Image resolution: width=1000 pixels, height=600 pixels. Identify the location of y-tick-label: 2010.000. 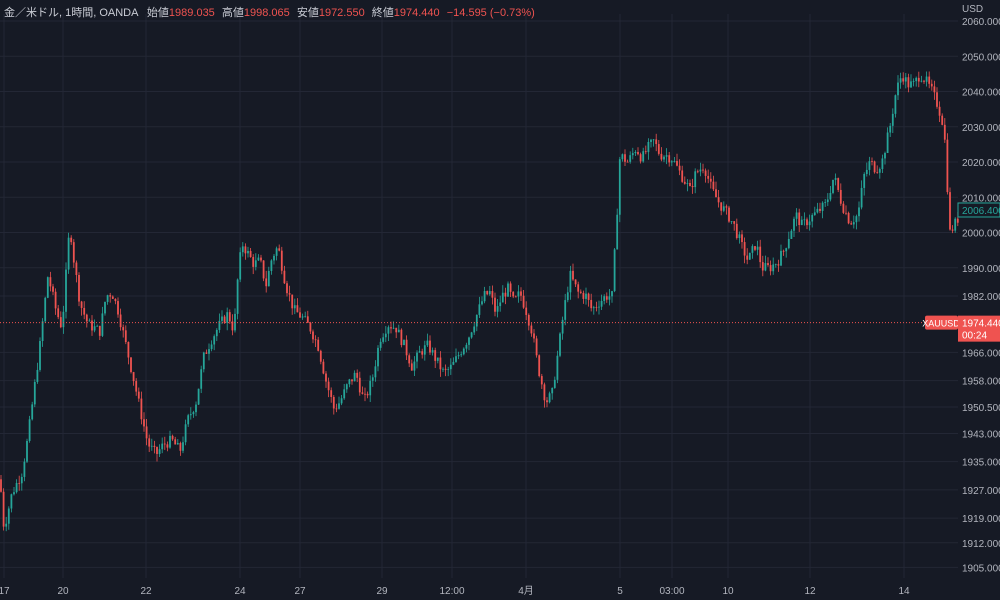
(981, 198).